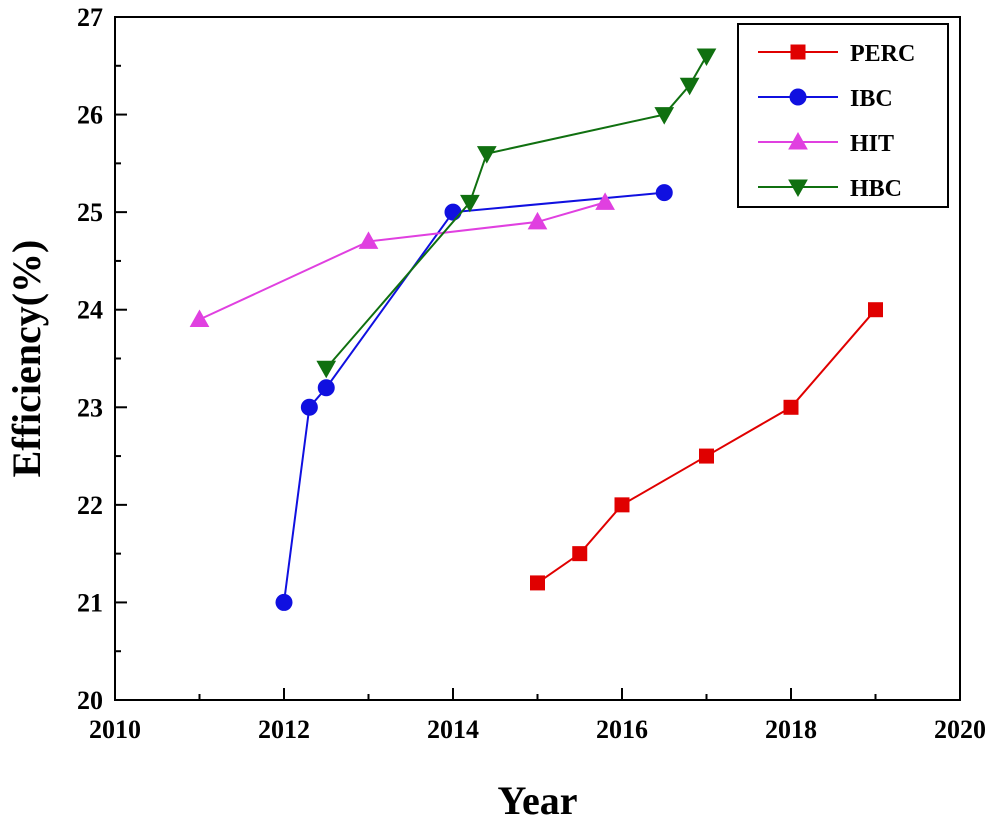  I want to click on series-hit, so click(402, 259).